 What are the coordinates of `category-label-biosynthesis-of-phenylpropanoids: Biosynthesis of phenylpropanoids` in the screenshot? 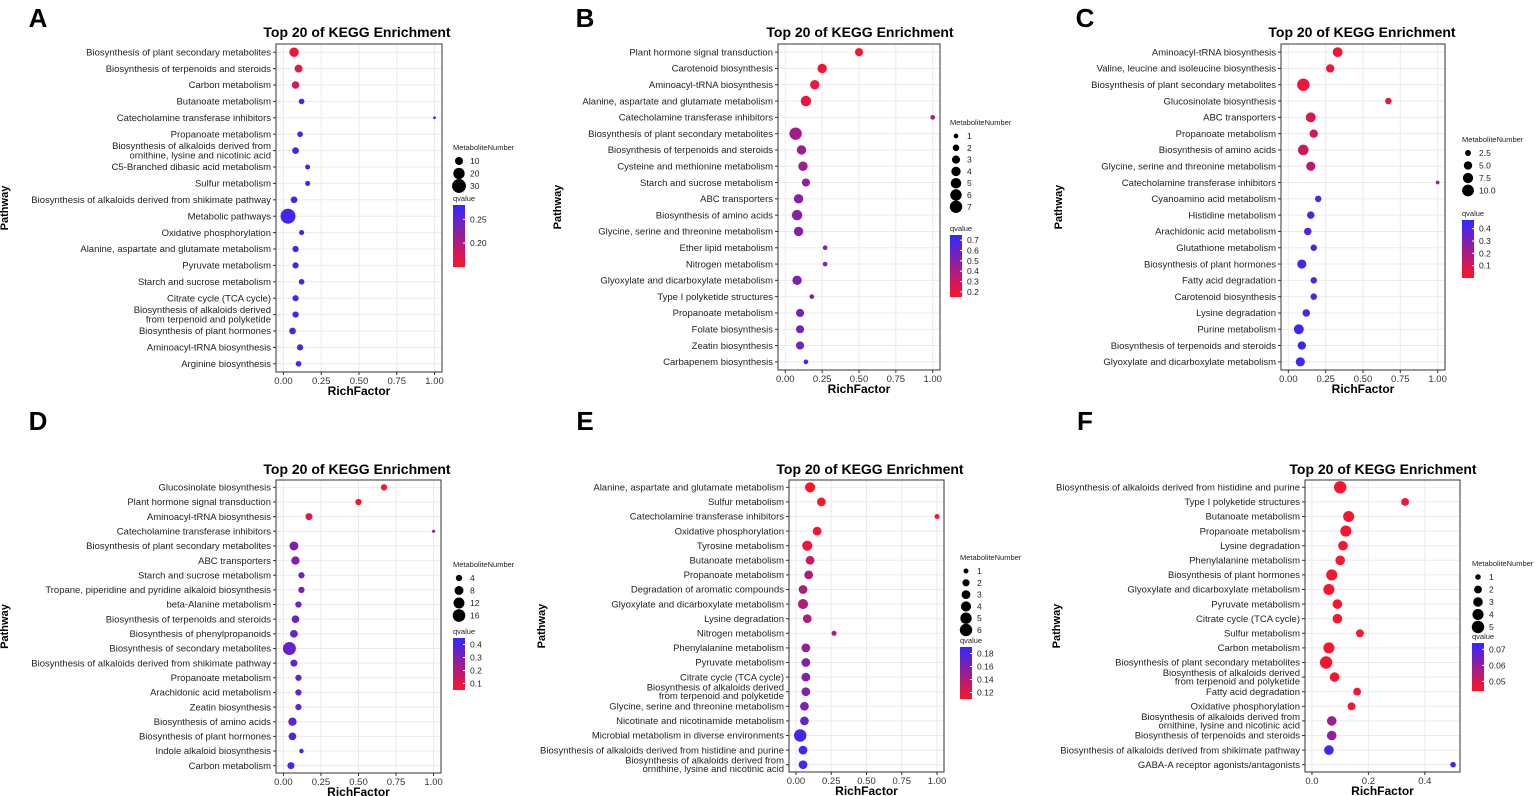 It's located at (200, 634).